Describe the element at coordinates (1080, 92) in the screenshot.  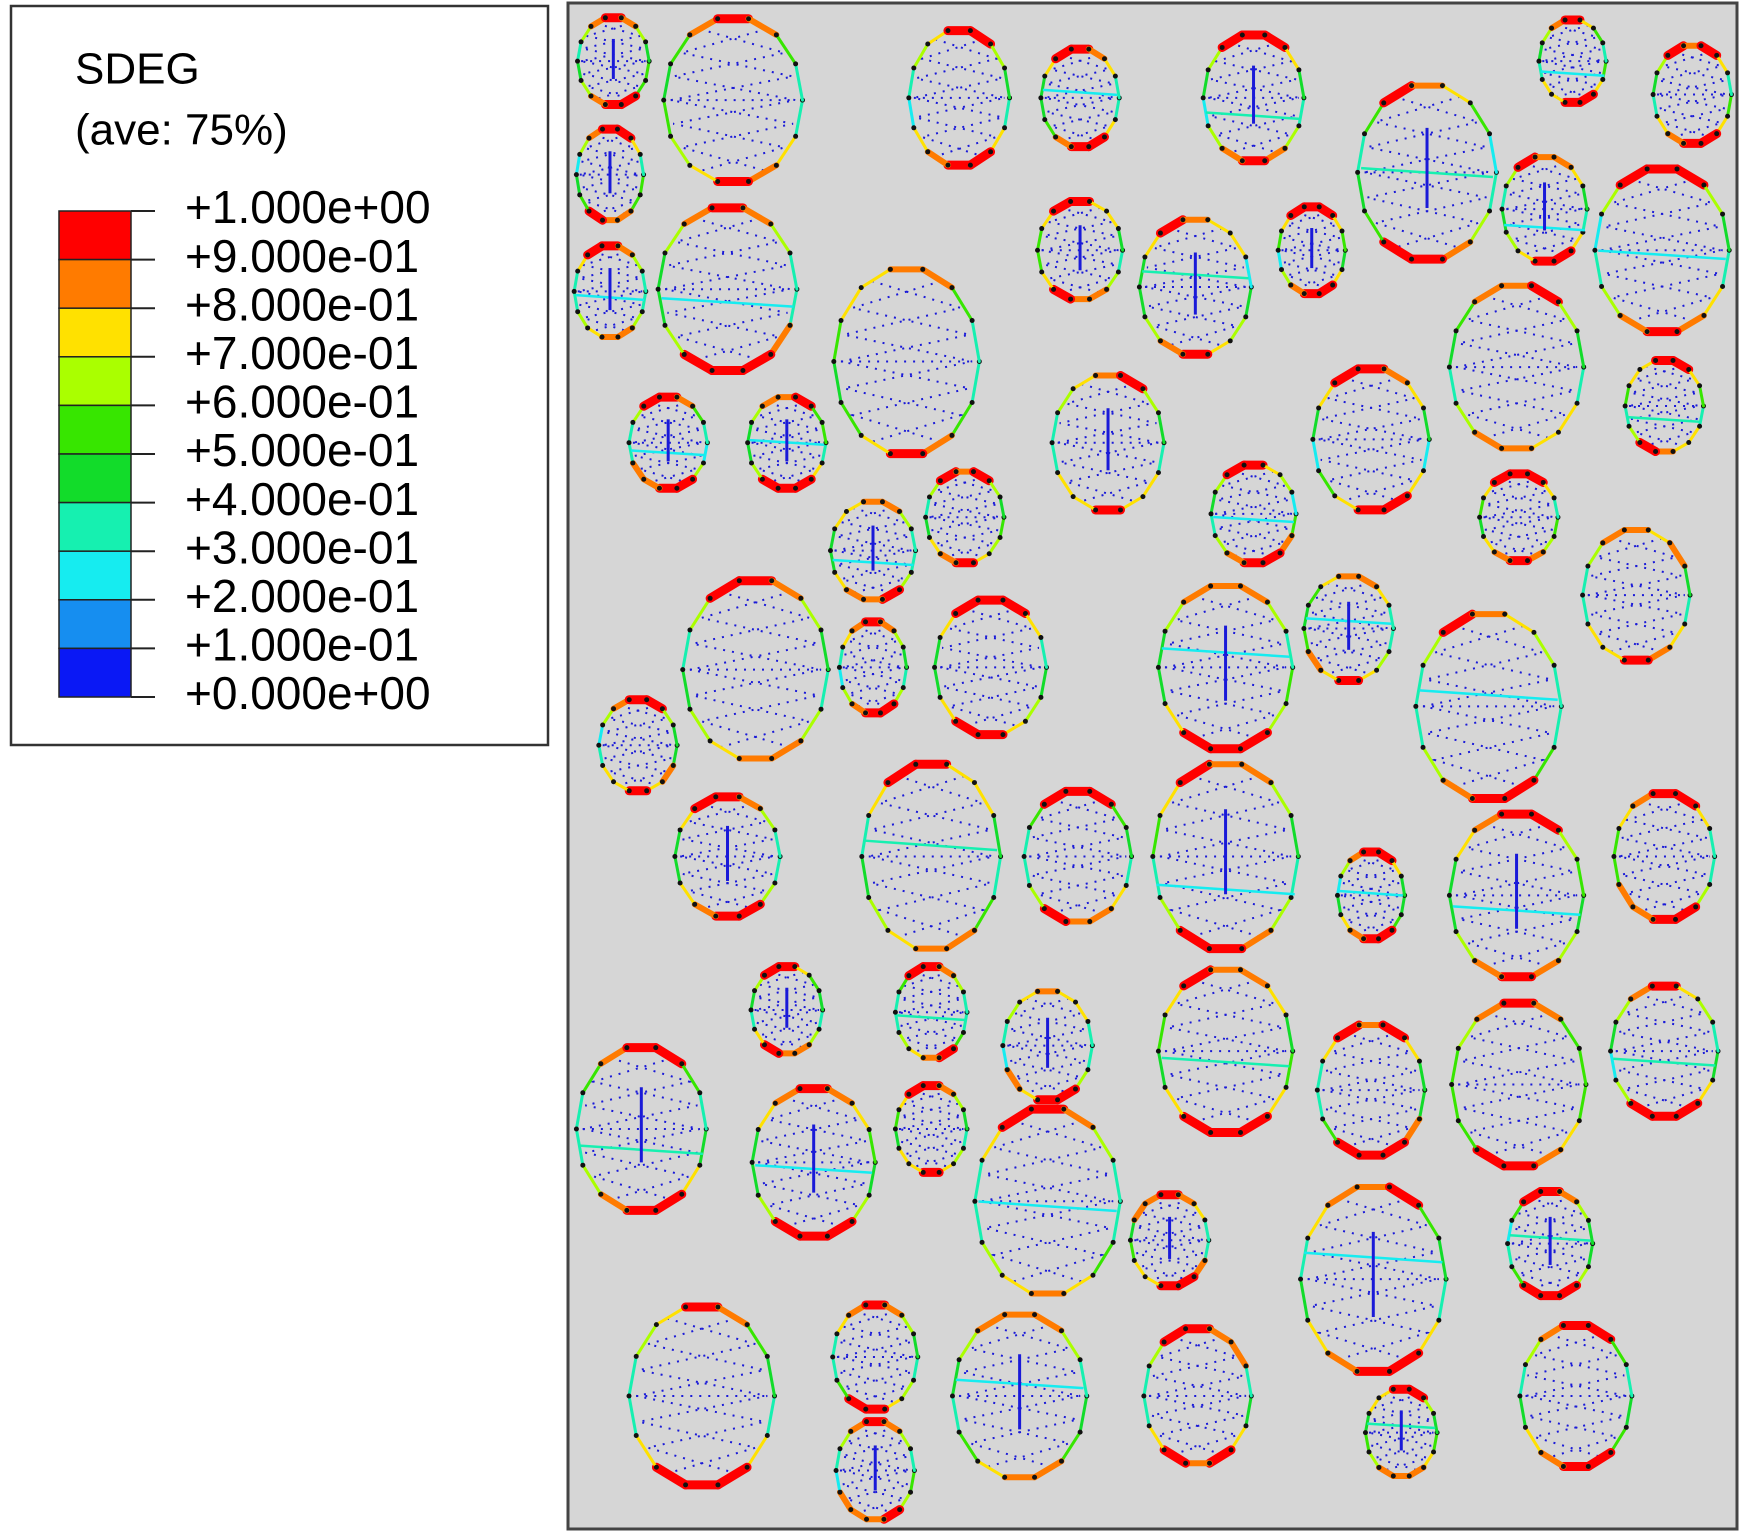
I see `interior-crack` at that location.